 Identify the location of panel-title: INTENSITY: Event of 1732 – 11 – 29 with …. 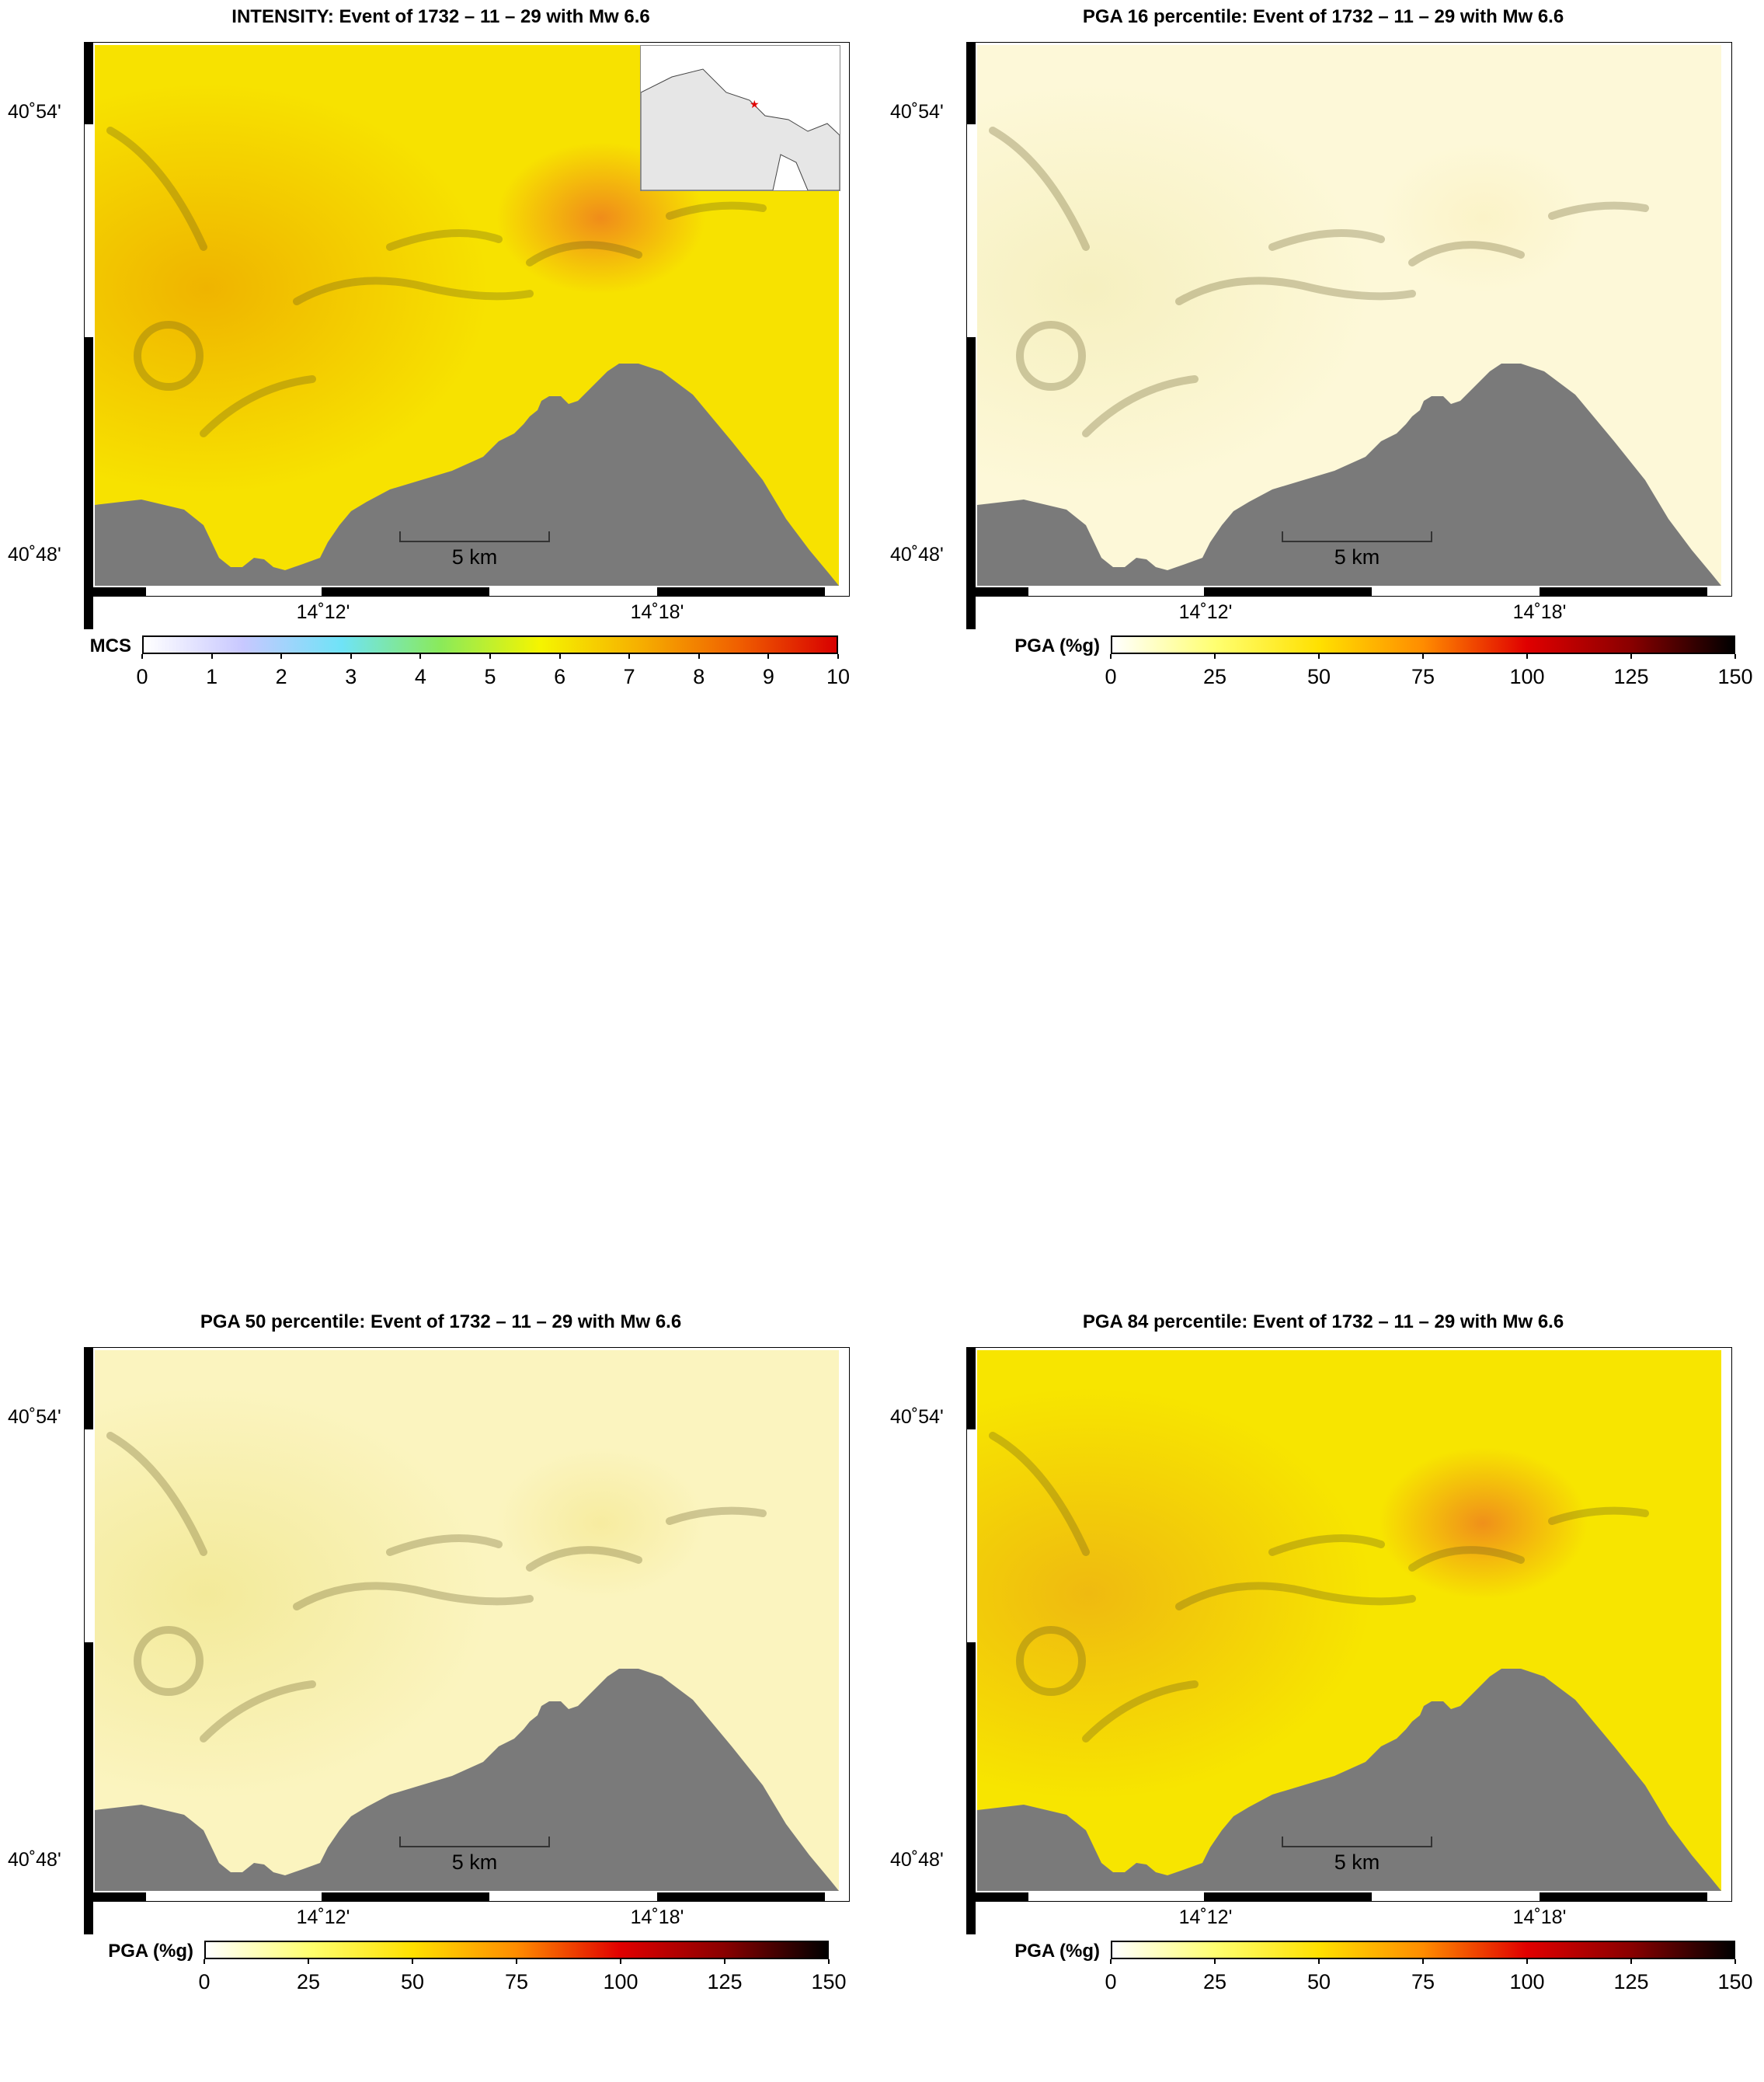
(440, 16).